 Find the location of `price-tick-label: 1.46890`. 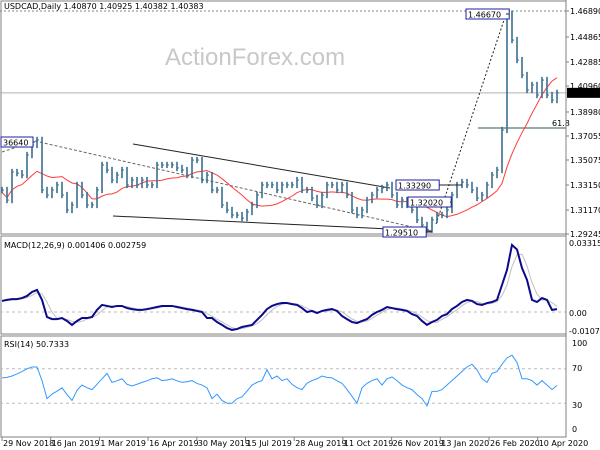

price-tick-label: 1.46890 is located at coordinates (585, 11).